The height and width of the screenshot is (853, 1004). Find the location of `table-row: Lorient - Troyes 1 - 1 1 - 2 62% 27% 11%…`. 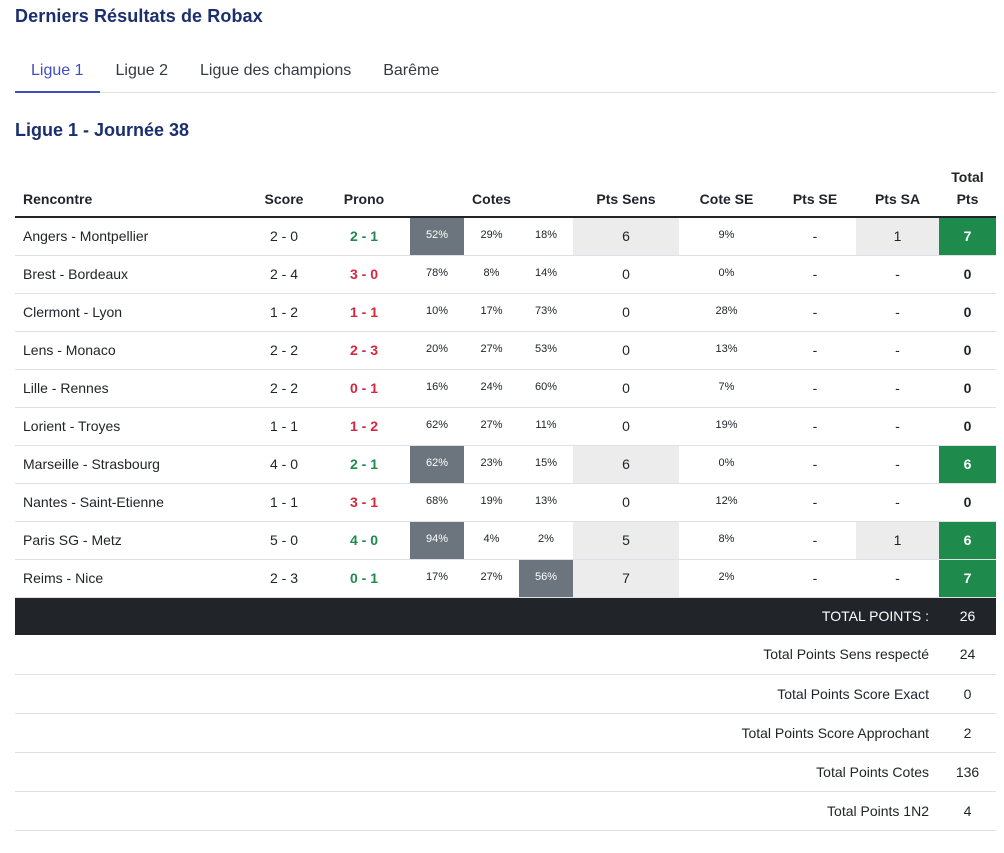

table-row: Lorient - Troyes 1 - 1 1 - 2 62% 27% 11%… is located at coordinates (505, 426).